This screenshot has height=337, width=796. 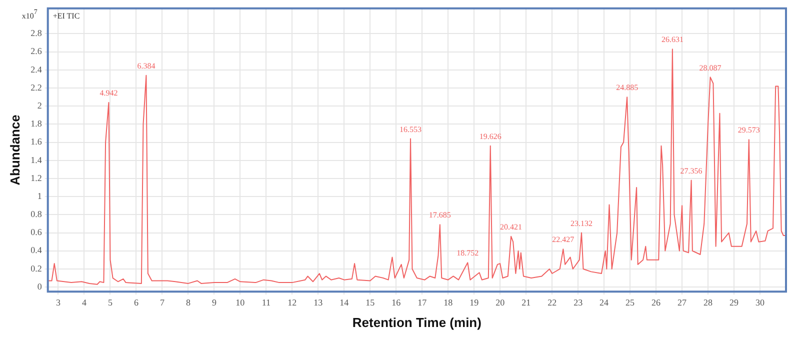 I want to click on x-tick-label: 27, so click(x=683, y=302).